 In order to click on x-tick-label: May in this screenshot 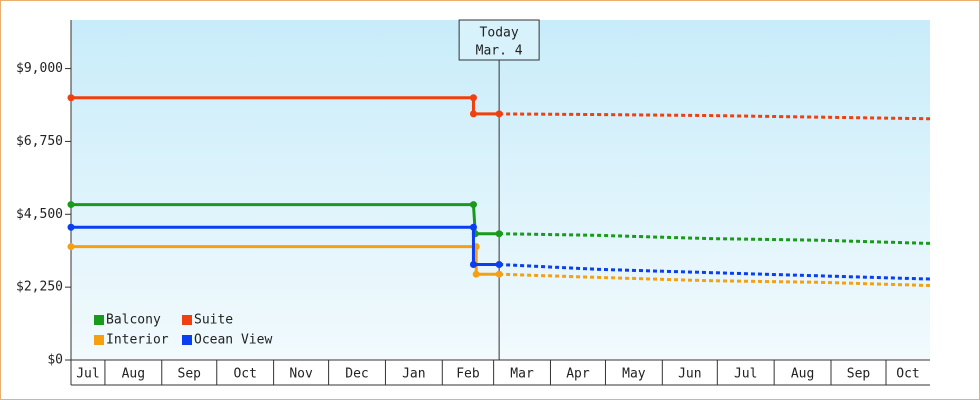, I will do `click(634, 374)`.